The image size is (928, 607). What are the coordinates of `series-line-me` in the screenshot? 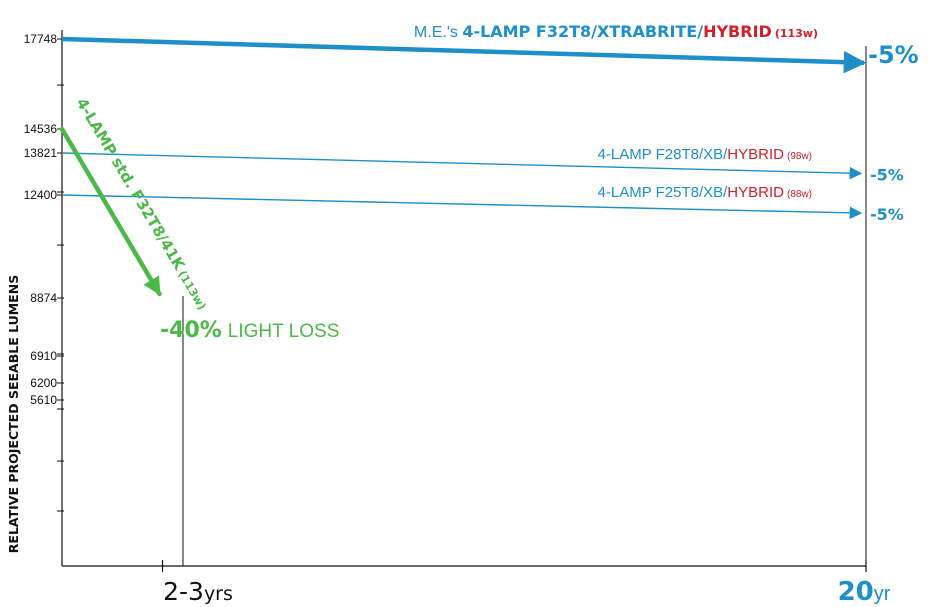 It's located at (464, 55).